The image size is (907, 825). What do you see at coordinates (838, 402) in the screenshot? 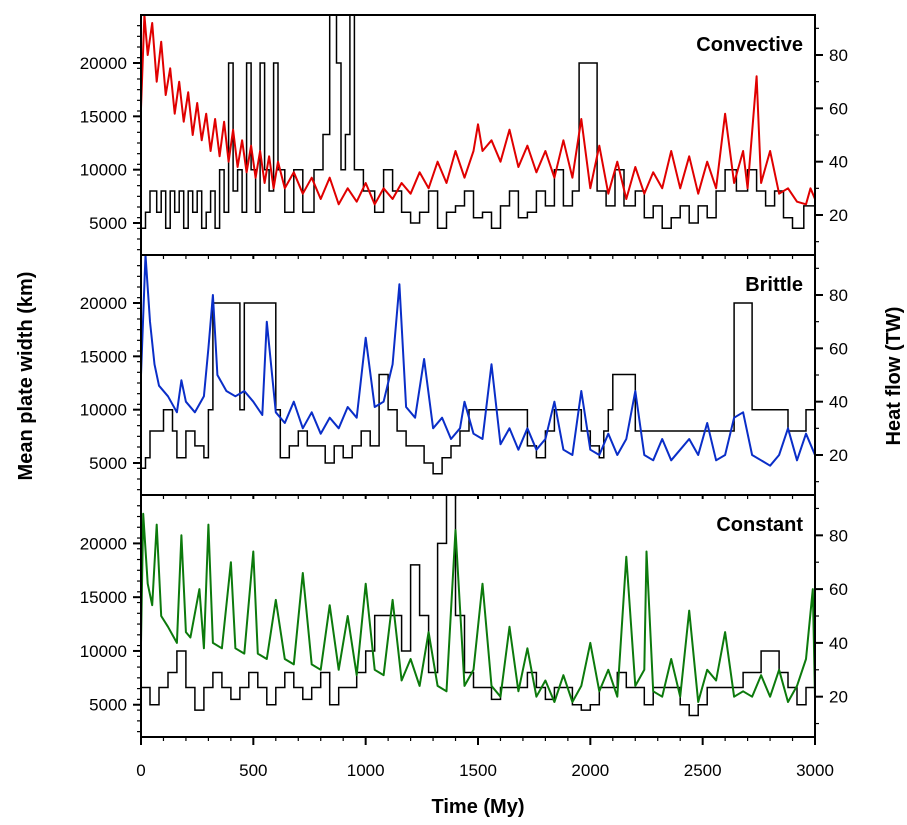
I see `right-tick-label-1-1: 40` at bounding box center [838, 402].